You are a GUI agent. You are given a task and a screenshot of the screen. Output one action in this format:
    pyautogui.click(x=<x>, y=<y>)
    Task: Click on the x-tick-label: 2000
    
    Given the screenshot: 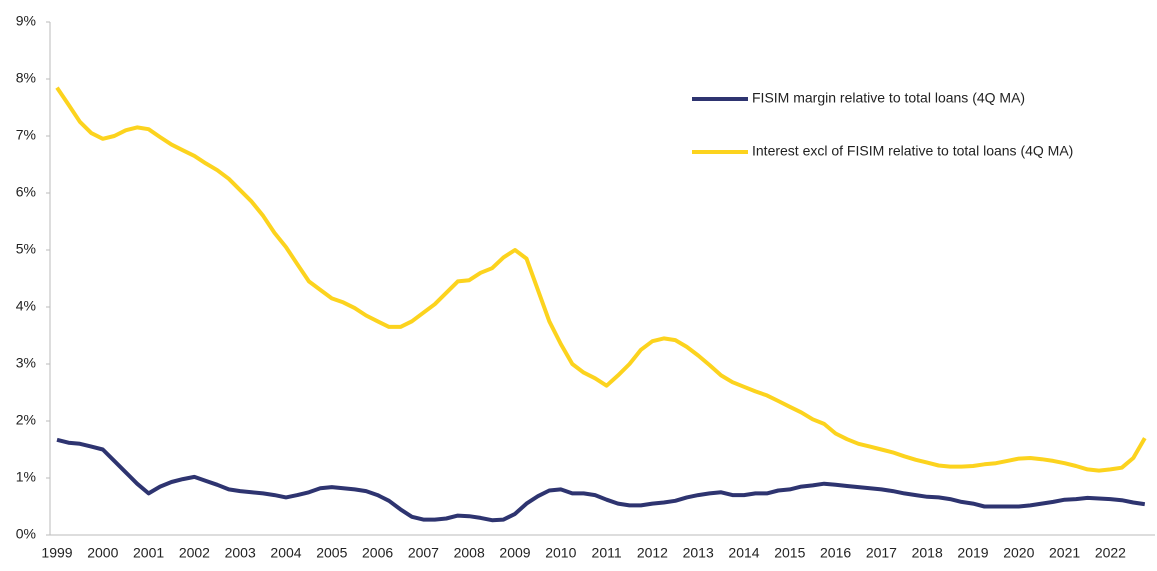 What is the action you would take?
    pyautogui.click(x=102, y=553)
    